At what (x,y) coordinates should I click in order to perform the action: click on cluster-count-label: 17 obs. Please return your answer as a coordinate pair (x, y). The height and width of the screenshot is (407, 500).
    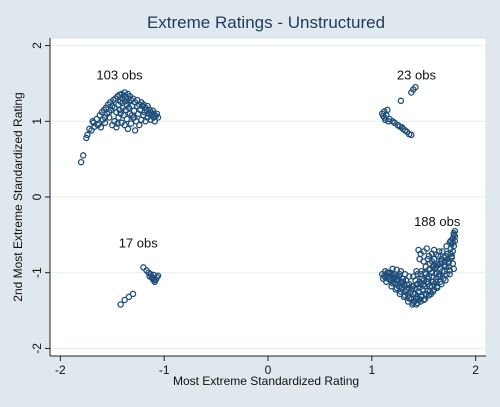
    Looking at the image, I should click on (139, 243).